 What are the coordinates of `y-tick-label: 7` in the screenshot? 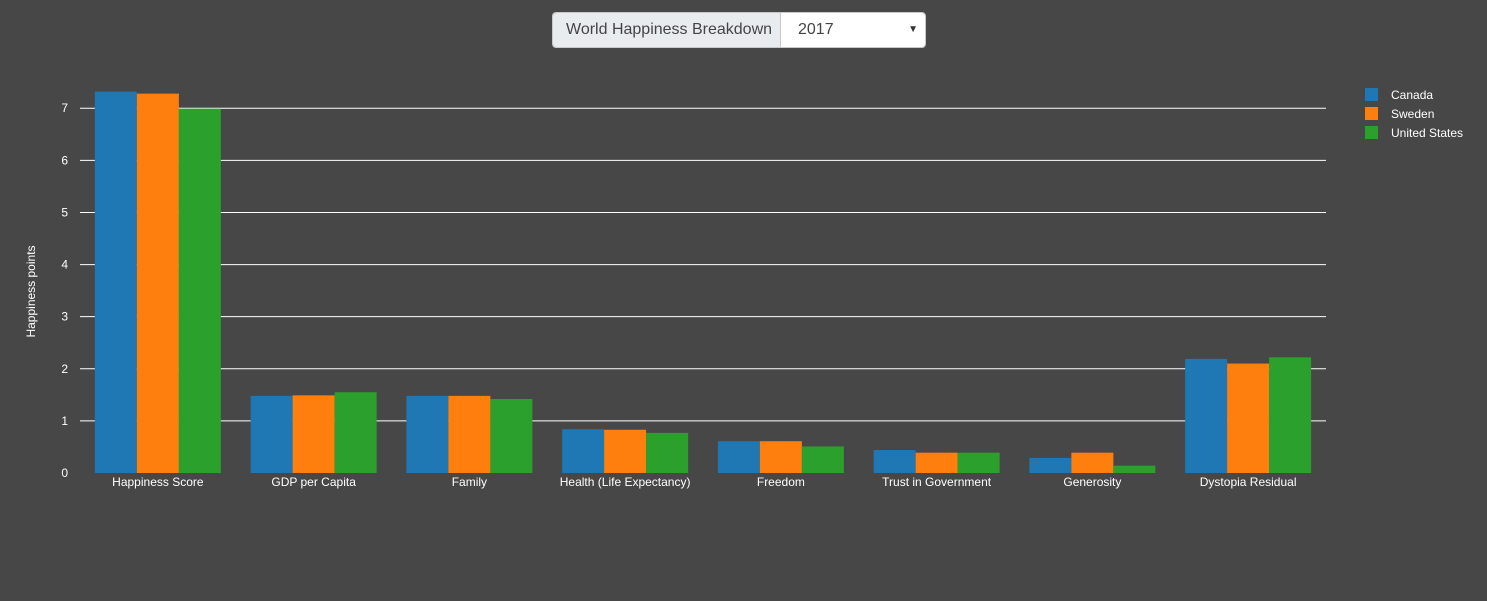 It's located at (64, 108).